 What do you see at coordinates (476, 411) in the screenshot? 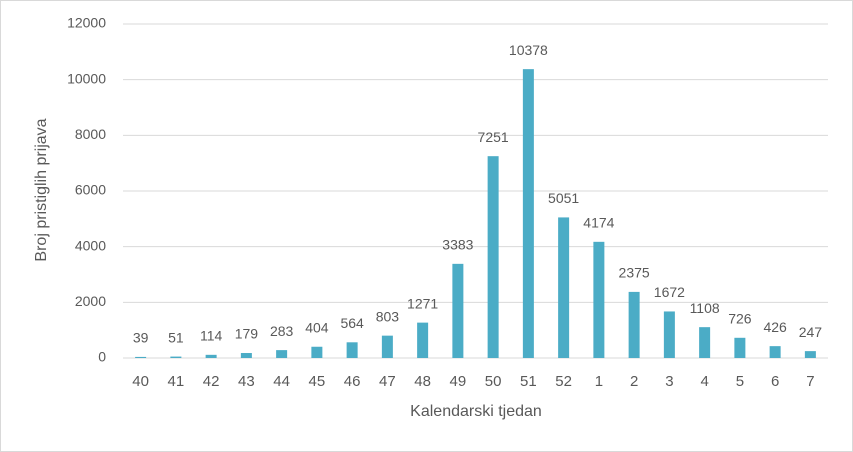
I see `x-axis-label: Kalendarski tjedan` at bounding box center [476, 411].